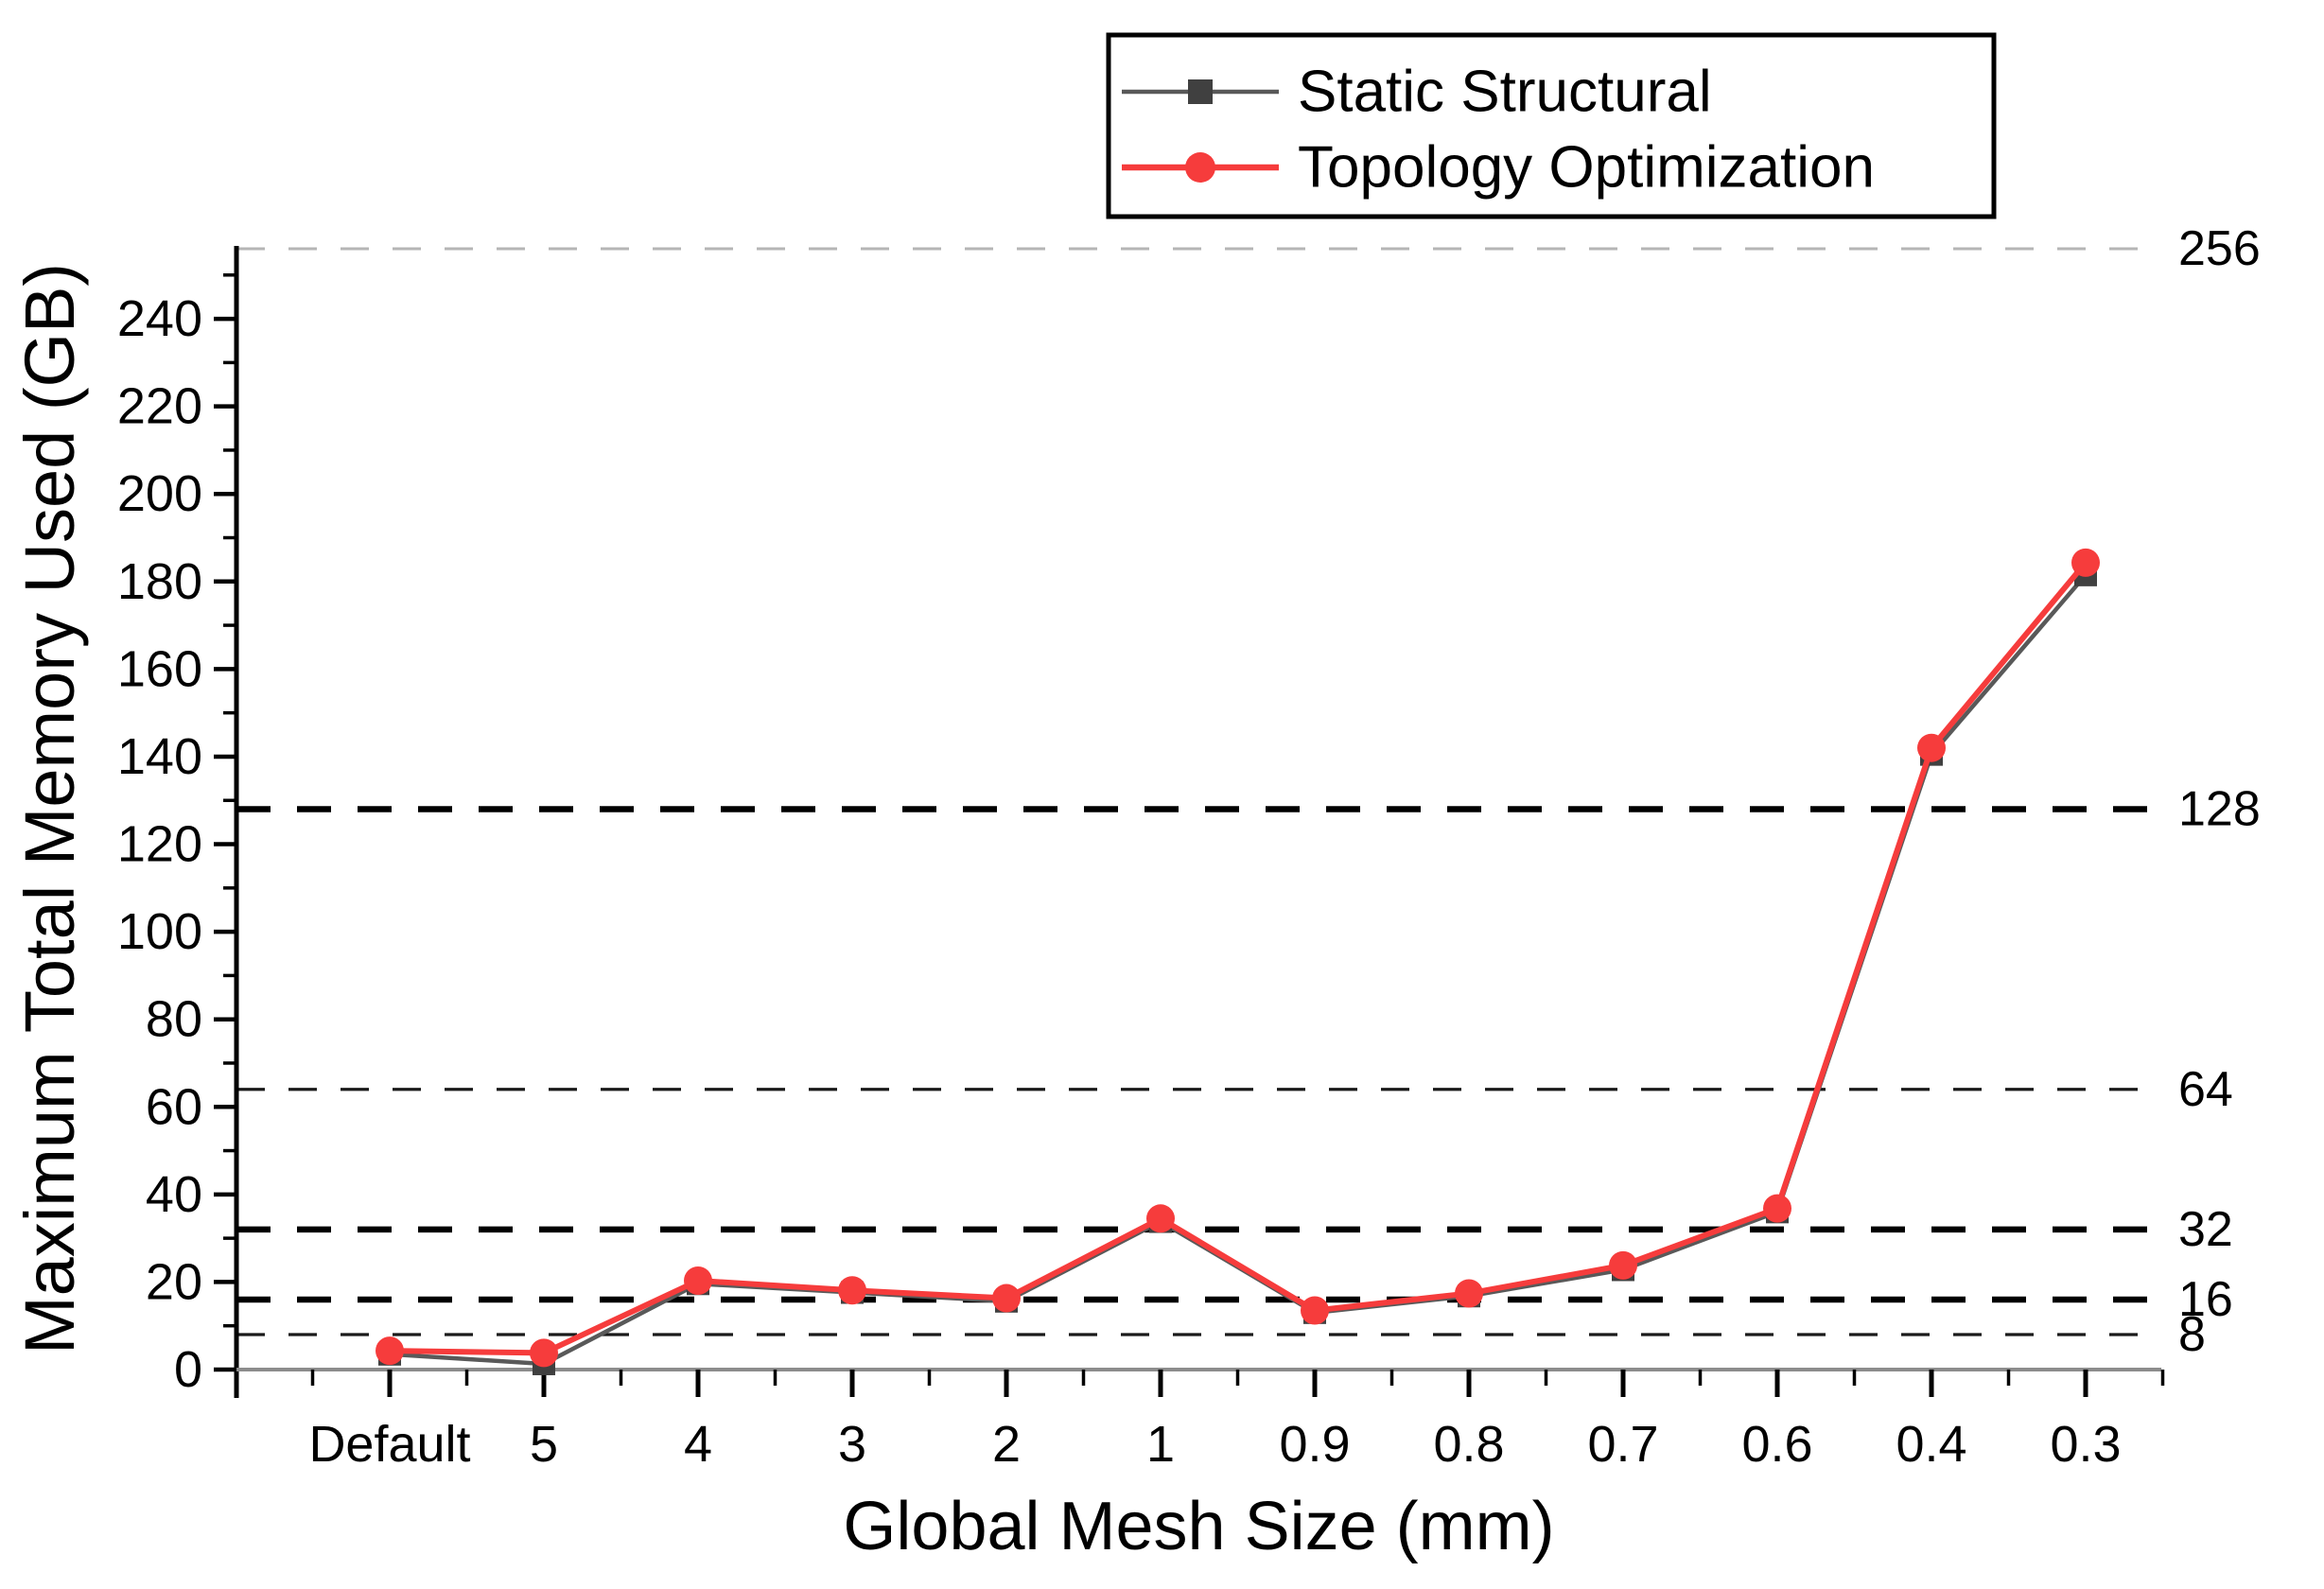 The image size is (2324, 1589). Describe the element at coordinates (159, 668) in the screenshot. I see `y-tick-label: 160` at that location.